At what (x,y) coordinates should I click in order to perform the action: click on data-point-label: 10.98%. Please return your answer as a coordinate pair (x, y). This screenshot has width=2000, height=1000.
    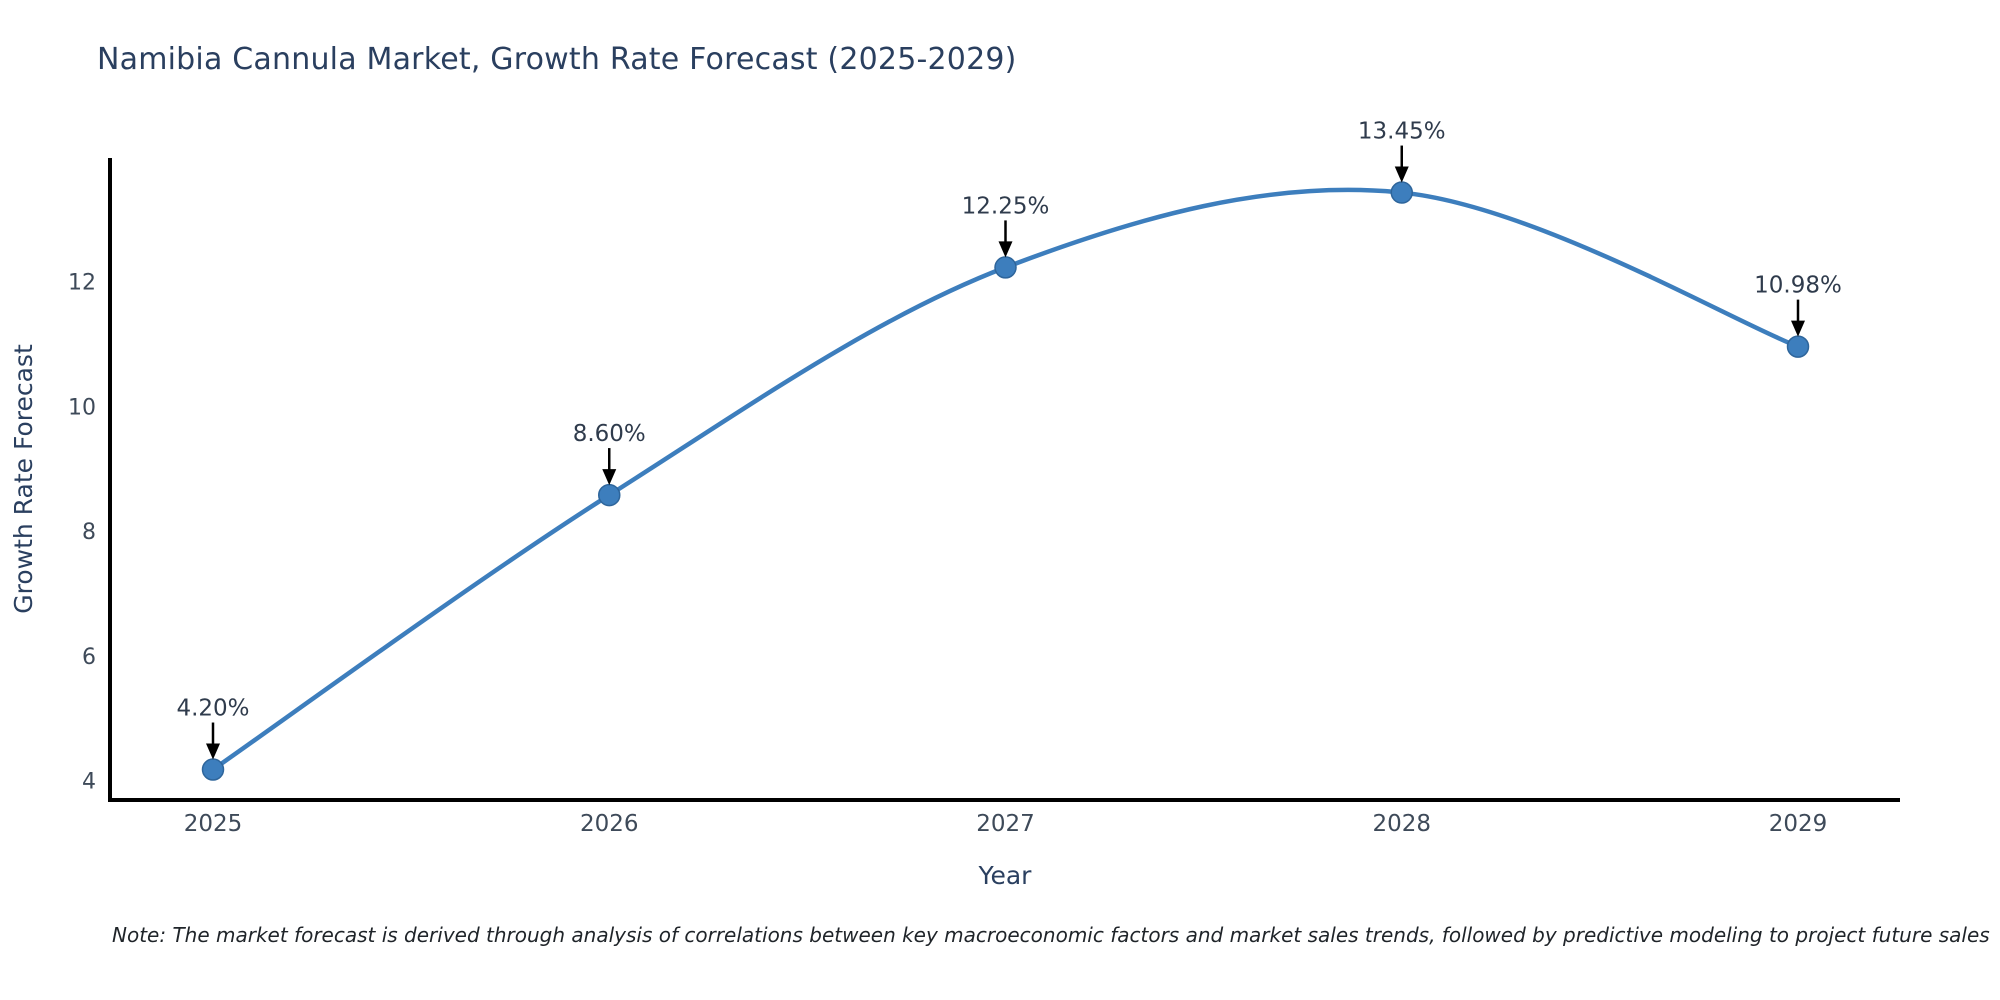
    Looking at the image, I should click on (1798, 286).